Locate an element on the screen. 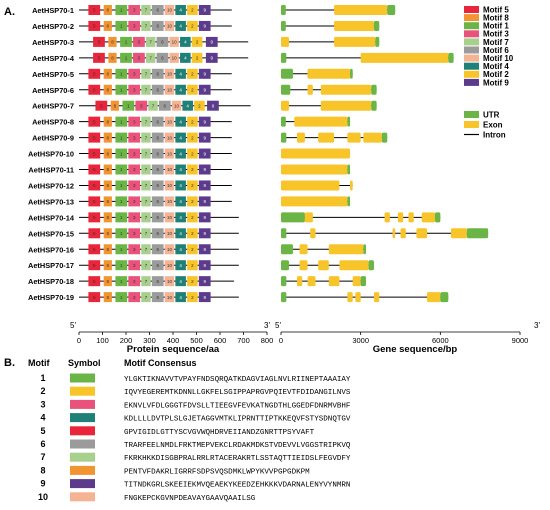 The width and height of the screenshot is (550, 510). gene-label: AetHSP70-11 is located at coordinates (51, 170).